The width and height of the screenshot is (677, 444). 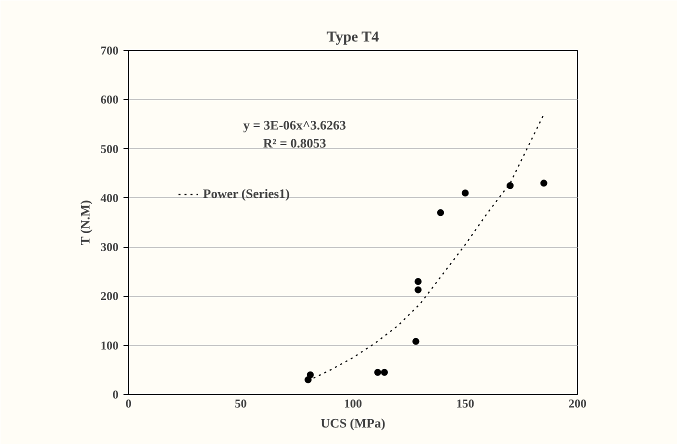 What do you see at coordinates (129, 403) in the screenshot?
I see `x-tick-label: 0` at bounding box center [129, 403].